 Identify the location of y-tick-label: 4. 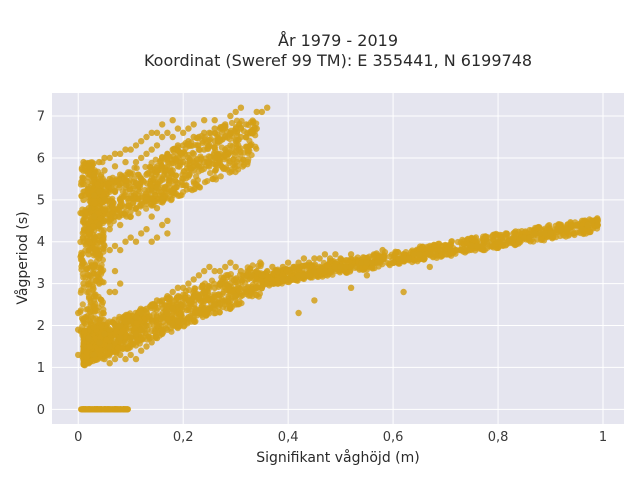
(41, 242).